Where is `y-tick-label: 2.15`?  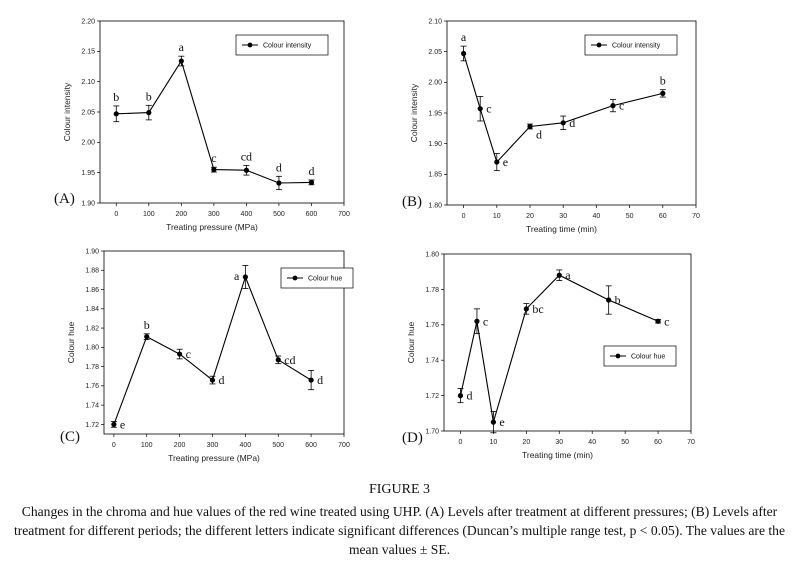 y-tick-label: 2.15 is located at coordinates (88, 52).